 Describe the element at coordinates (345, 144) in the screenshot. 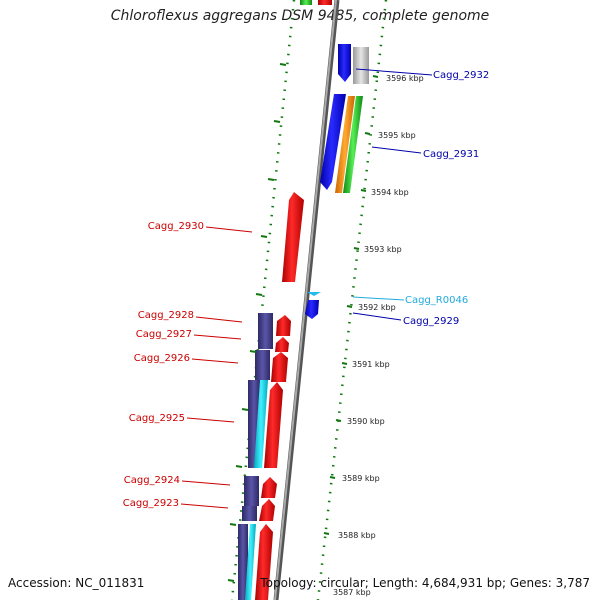

I see `gene-cagg-2931-orange` at that location.